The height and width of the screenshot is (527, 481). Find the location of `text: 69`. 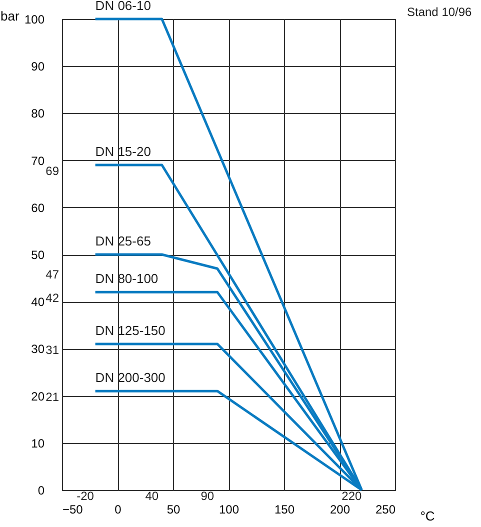

text: 69 is located at coordinates (53, 171).